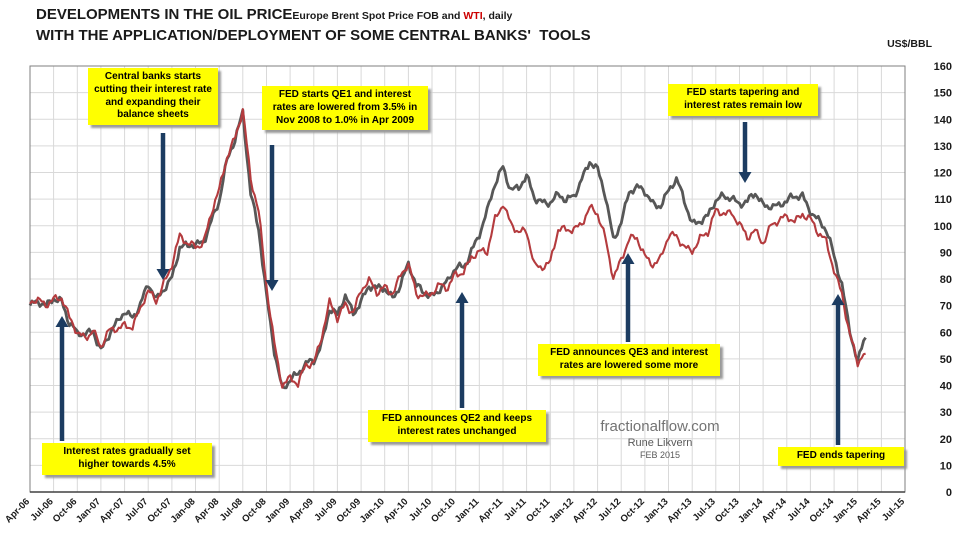  What do you see at coordinates (946, 466) in the screenshot?
I see `y-tick-label: 10` at bounding box center [946, 466].